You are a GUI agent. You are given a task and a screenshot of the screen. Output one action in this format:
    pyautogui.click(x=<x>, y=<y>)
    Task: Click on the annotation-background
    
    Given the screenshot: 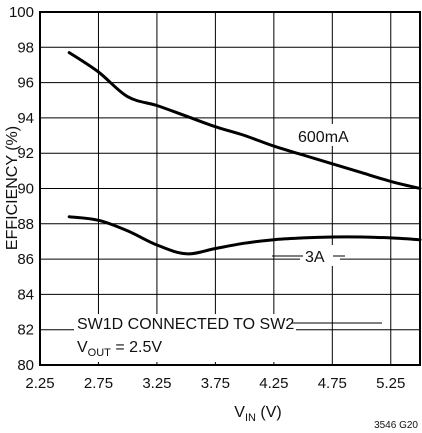 What is the action you would take?
    pyautogui.click(x=185, y=338)
    